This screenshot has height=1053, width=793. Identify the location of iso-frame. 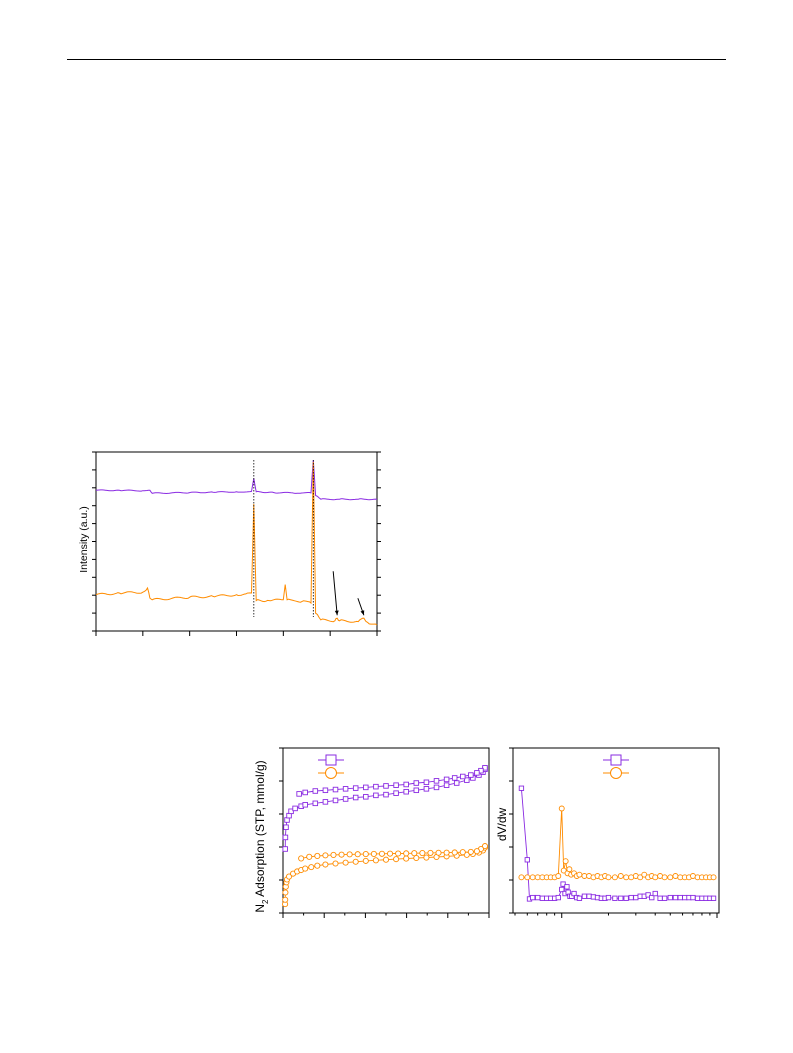
(386, 830).